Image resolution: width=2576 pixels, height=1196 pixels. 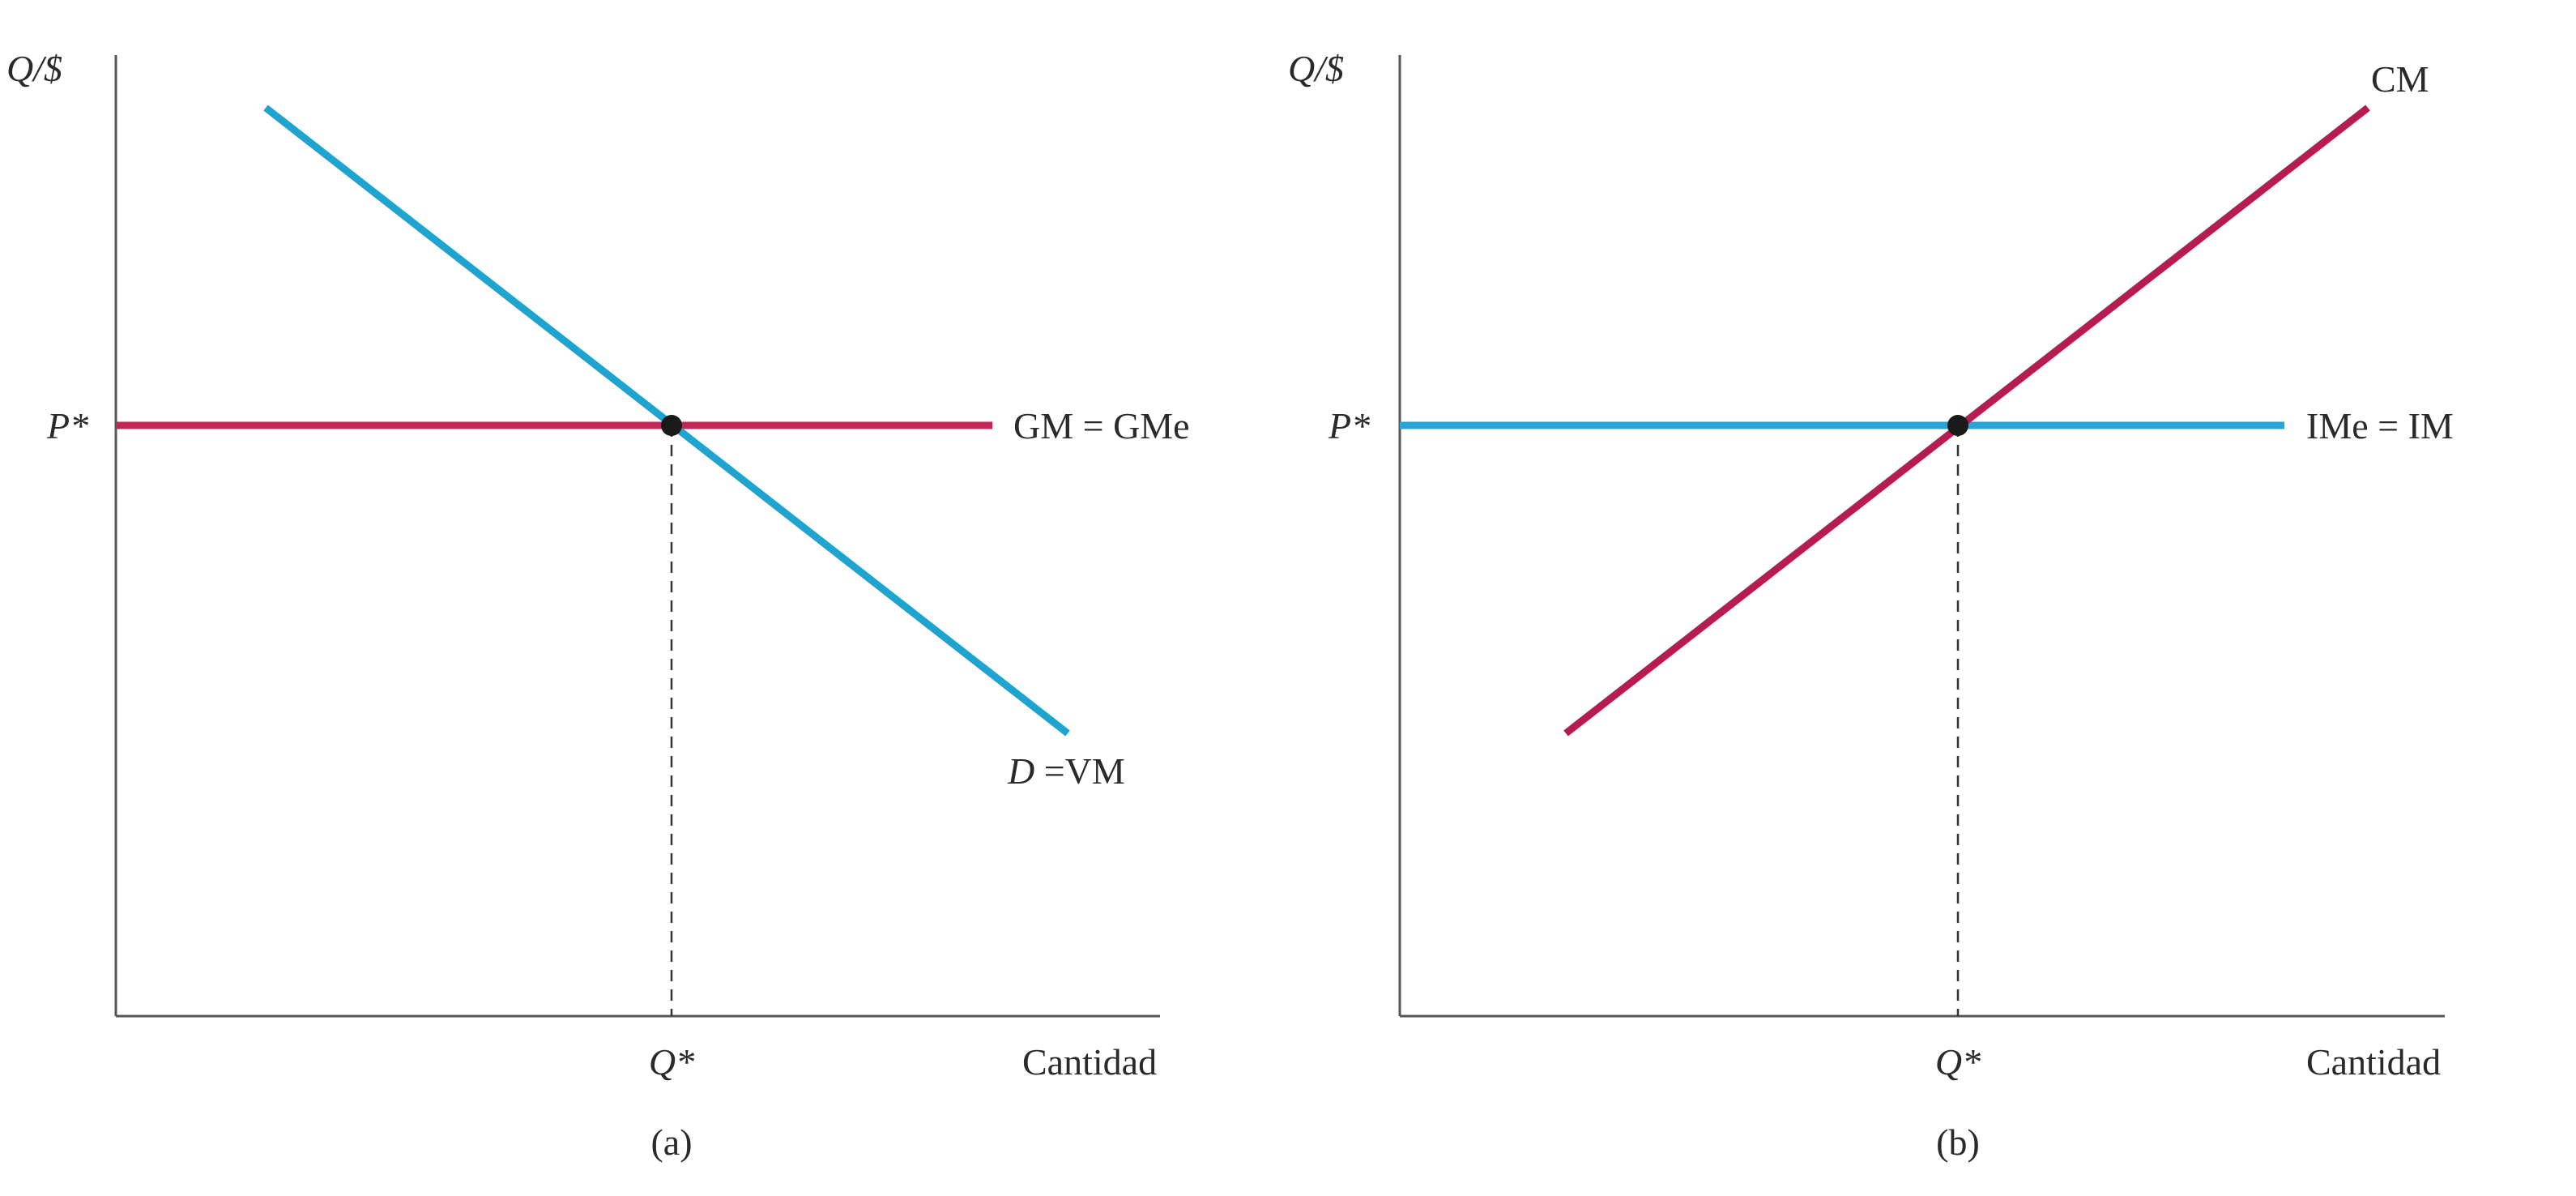 I want to click on chart-a-qstar-label: Q*, so click(x=672, y=1062).